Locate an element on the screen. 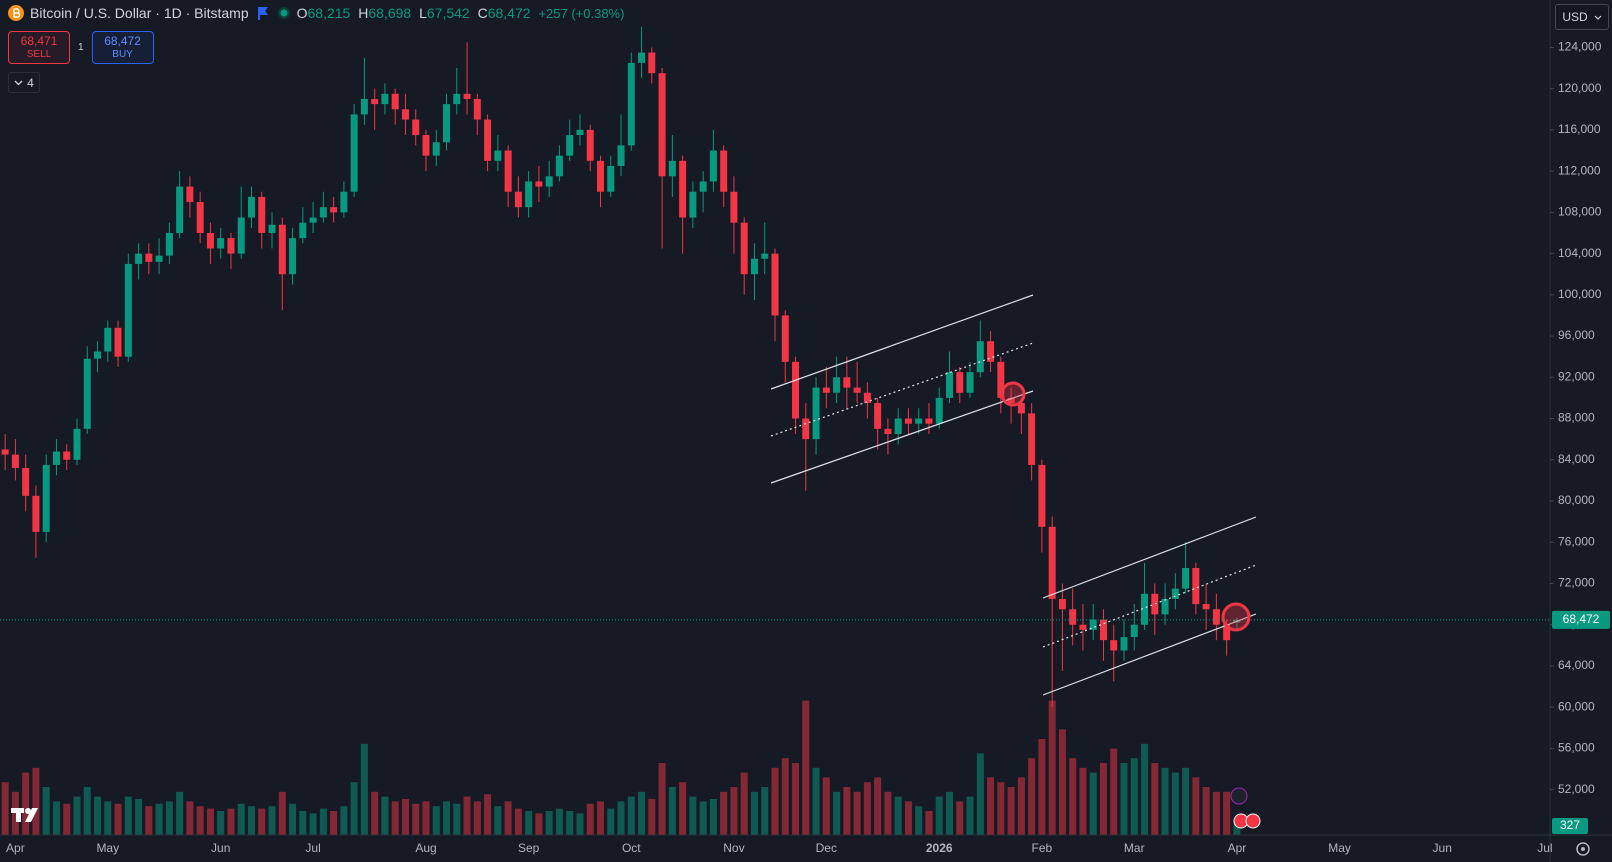 This screenshot has height=862, width=1612. y-tick-label: 96,000 is located at coordinates (1576, 335).